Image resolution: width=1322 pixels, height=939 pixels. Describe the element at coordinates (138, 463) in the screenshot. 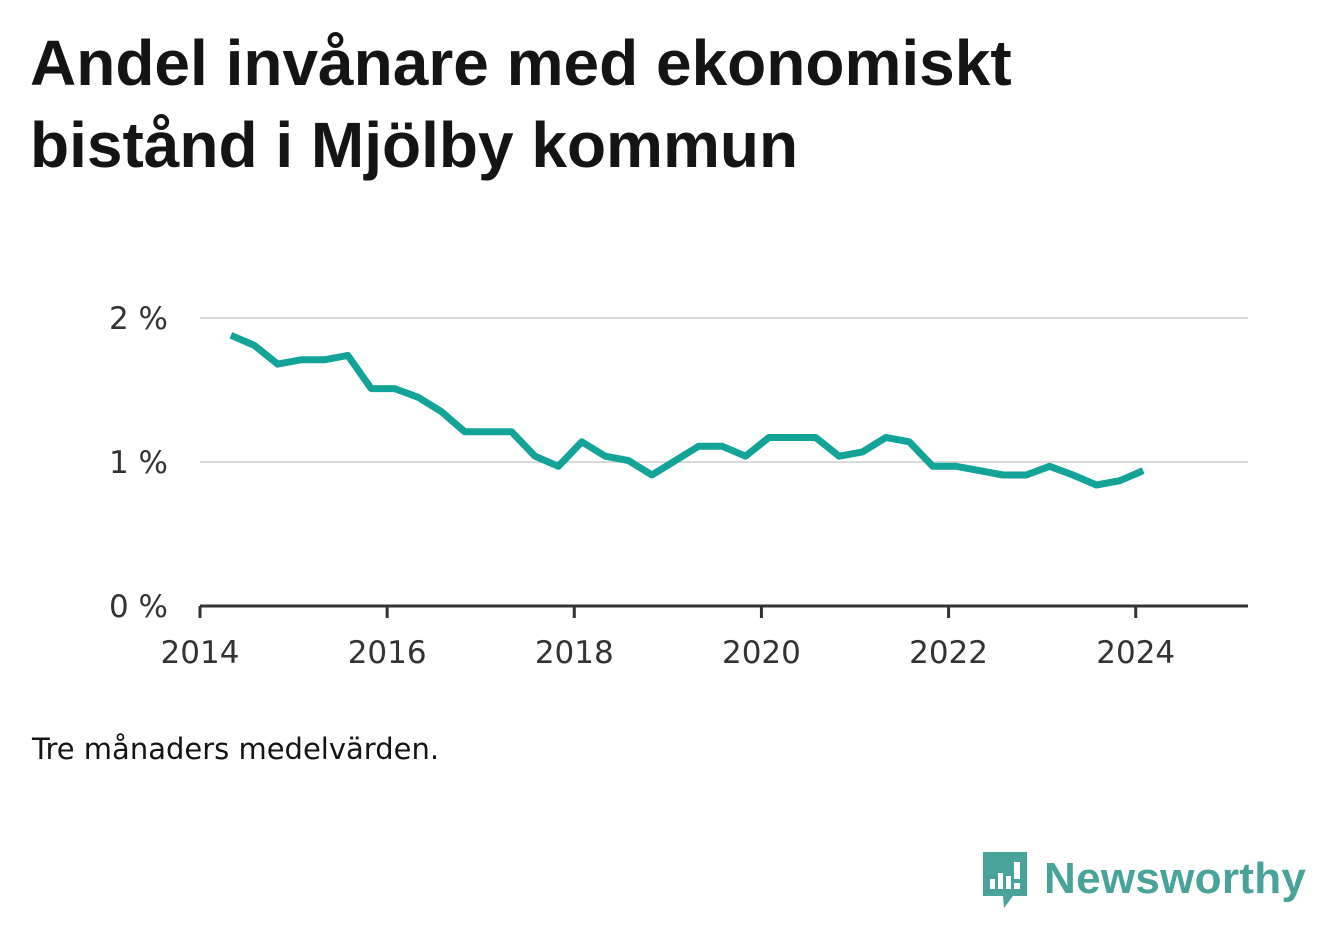

I see `y-tick-label: 1 %` at that location.